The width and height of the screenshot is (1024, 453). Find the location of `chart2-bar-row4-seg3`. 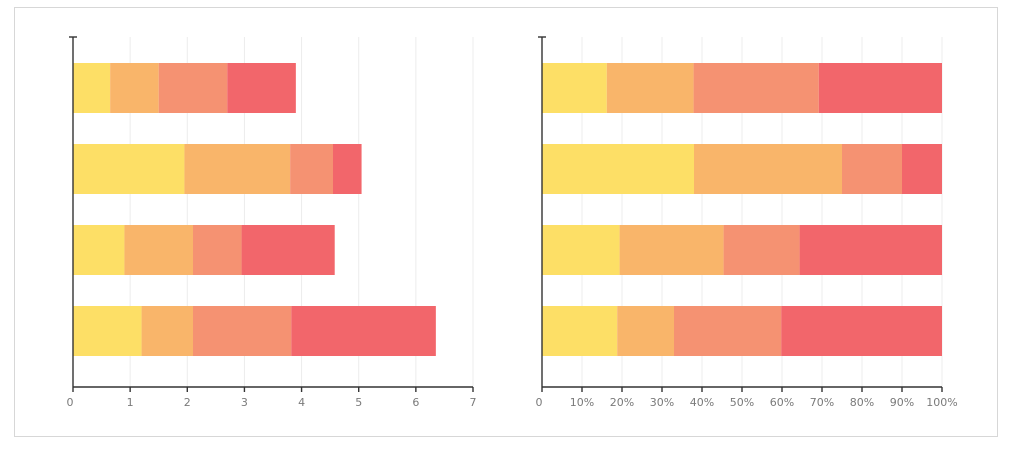

chart2-bar-row4-seg3 is located at coordinates (728, 331).